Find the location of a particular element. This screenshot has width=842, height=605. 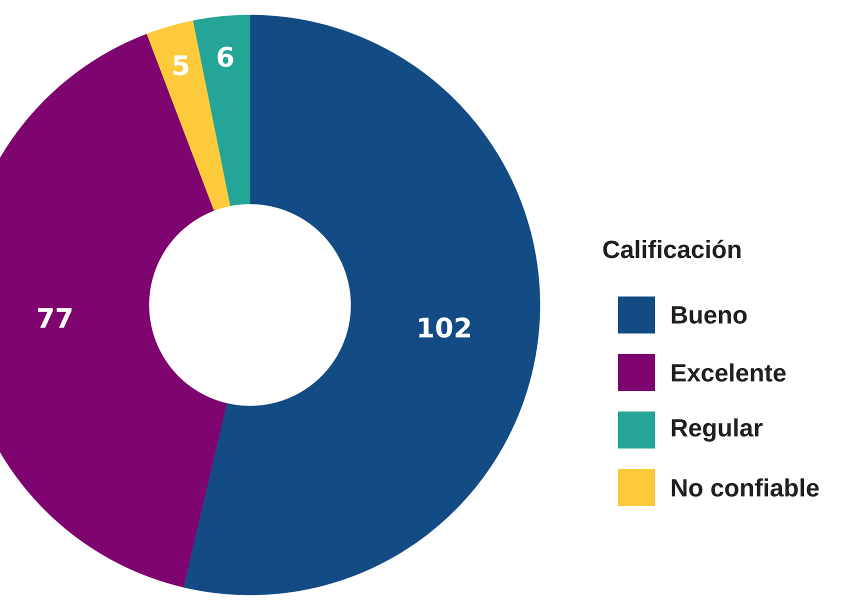

legend-label: No confiable is located at coordinates (745, 487).